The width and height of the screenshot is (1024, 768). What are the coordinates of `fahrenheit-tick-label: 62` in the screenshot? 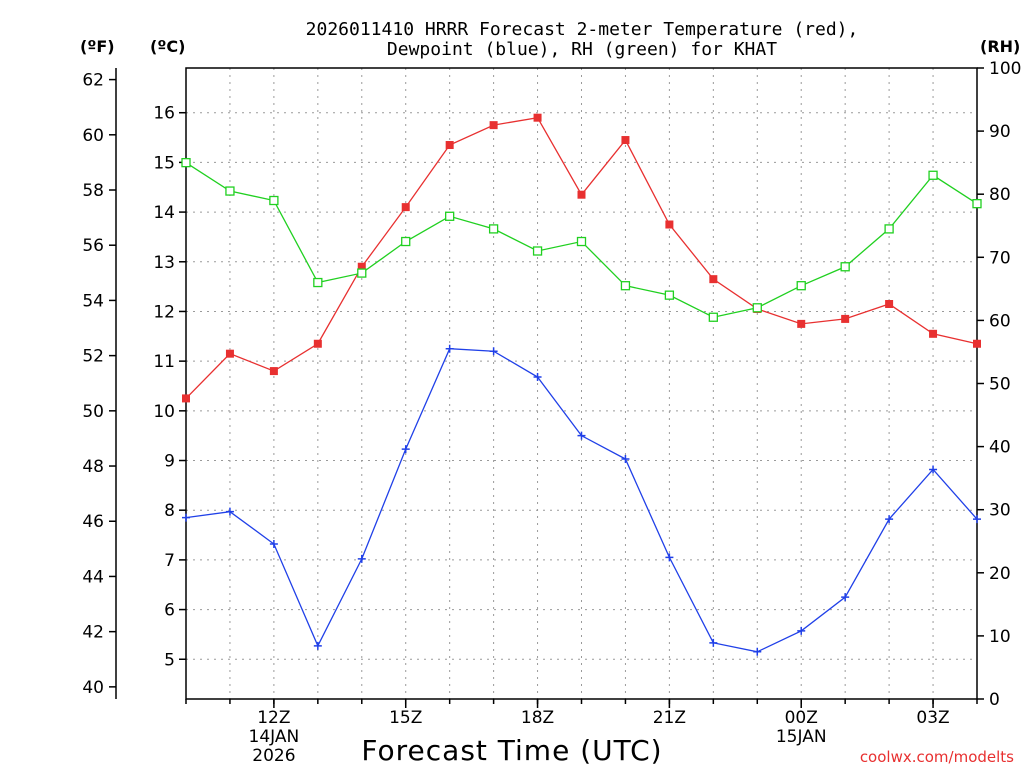 It's located at (93, 81).